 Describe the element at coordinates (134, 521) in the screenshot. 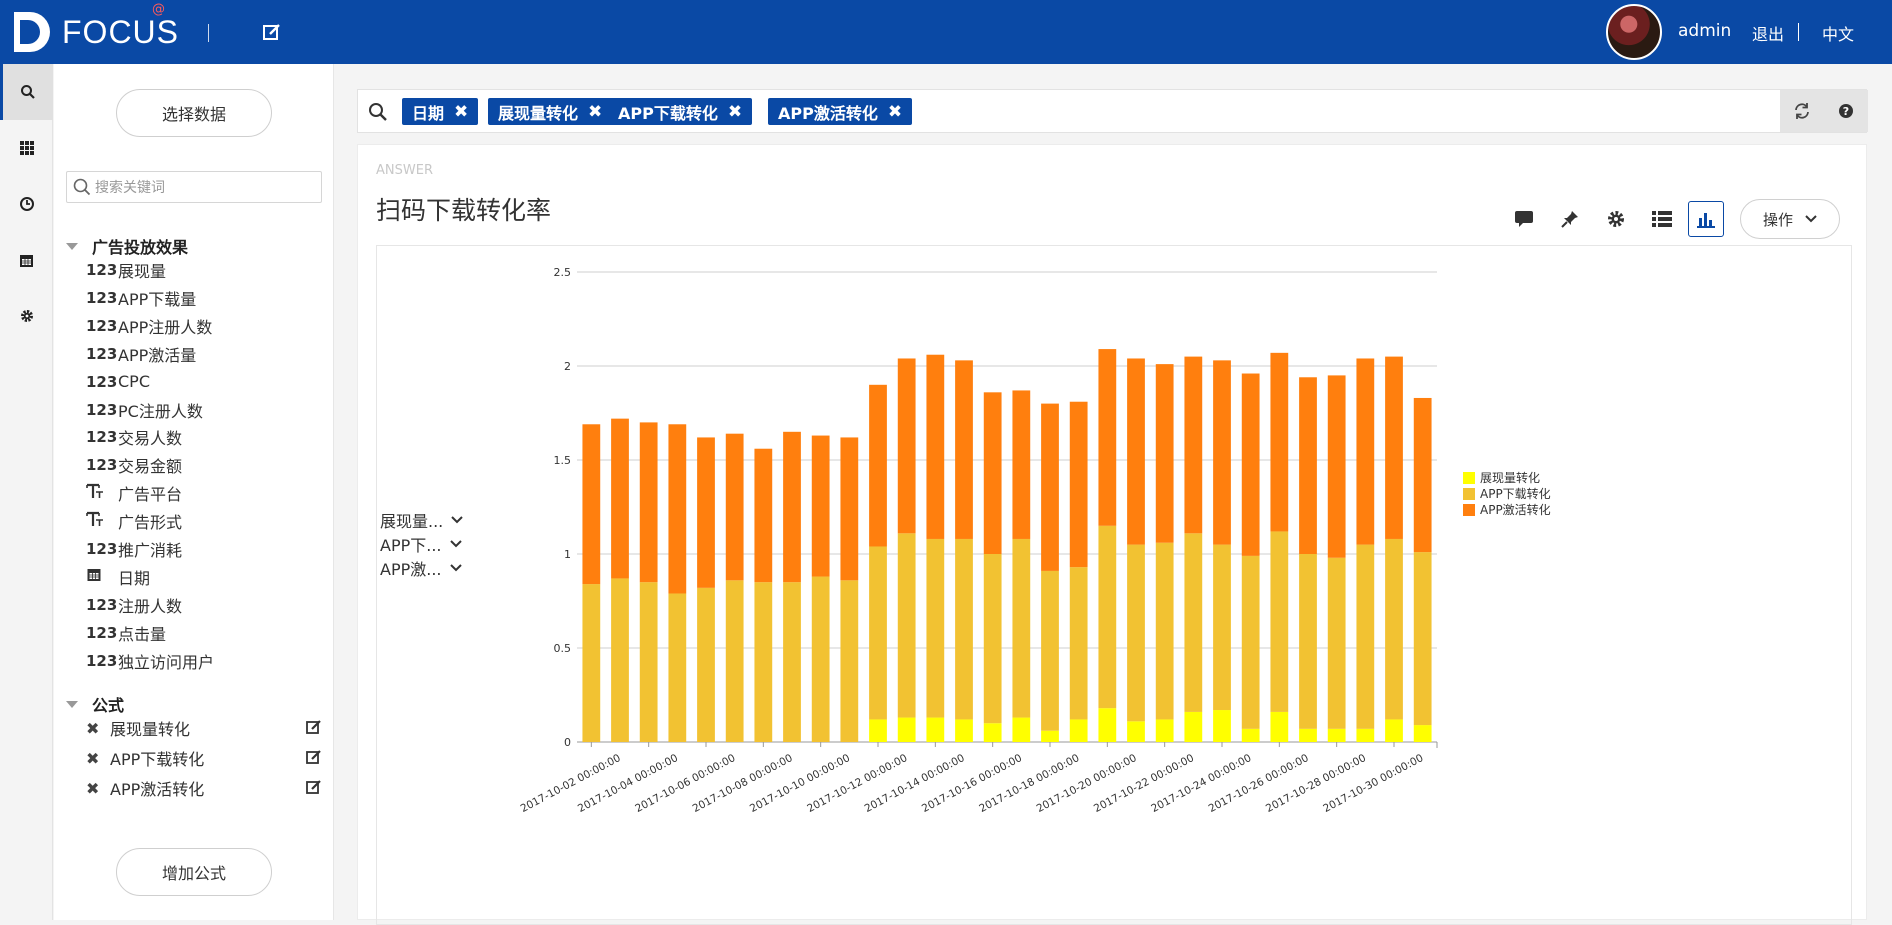

I see `field-item: 广告形式` at that location.